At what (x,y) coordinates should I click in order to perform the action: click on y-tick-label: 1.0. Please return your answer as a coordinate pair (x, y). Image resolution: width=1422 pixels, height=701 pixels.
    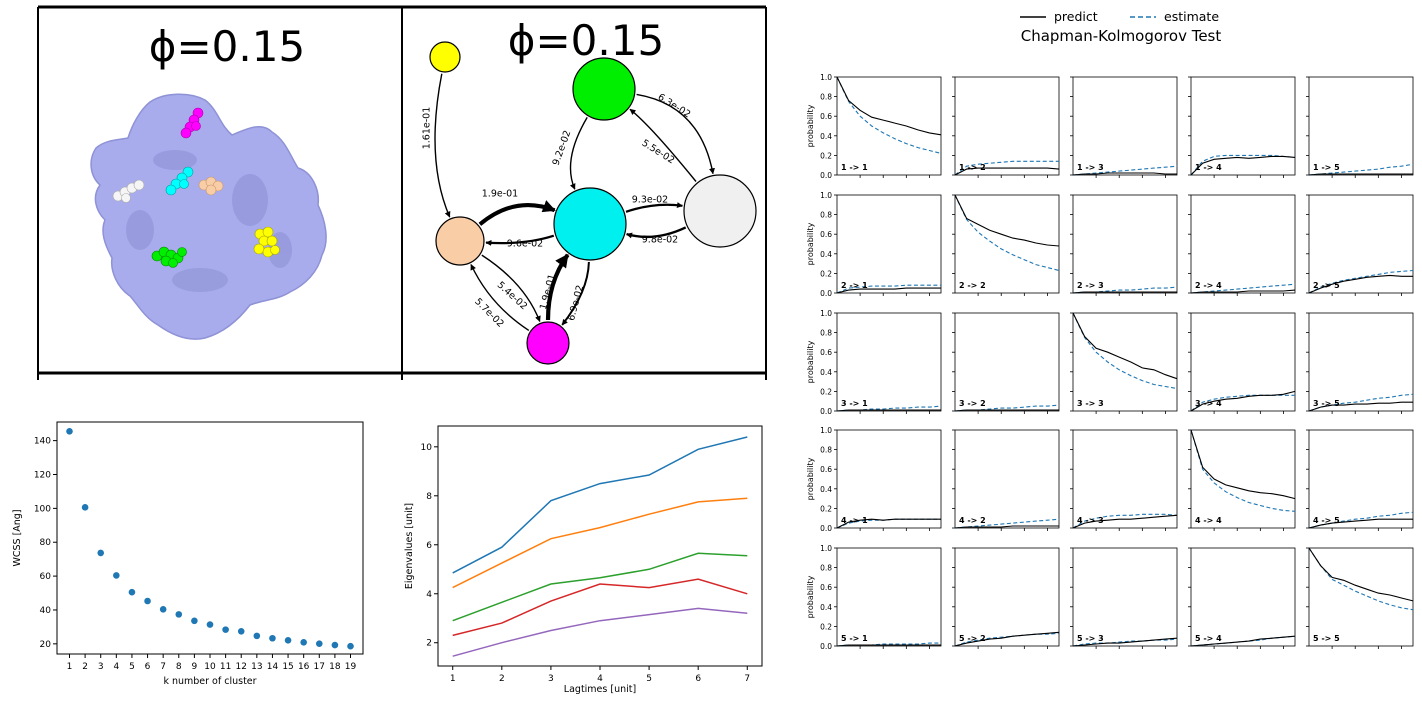
    Looking at the image, I should click on (826, 77).